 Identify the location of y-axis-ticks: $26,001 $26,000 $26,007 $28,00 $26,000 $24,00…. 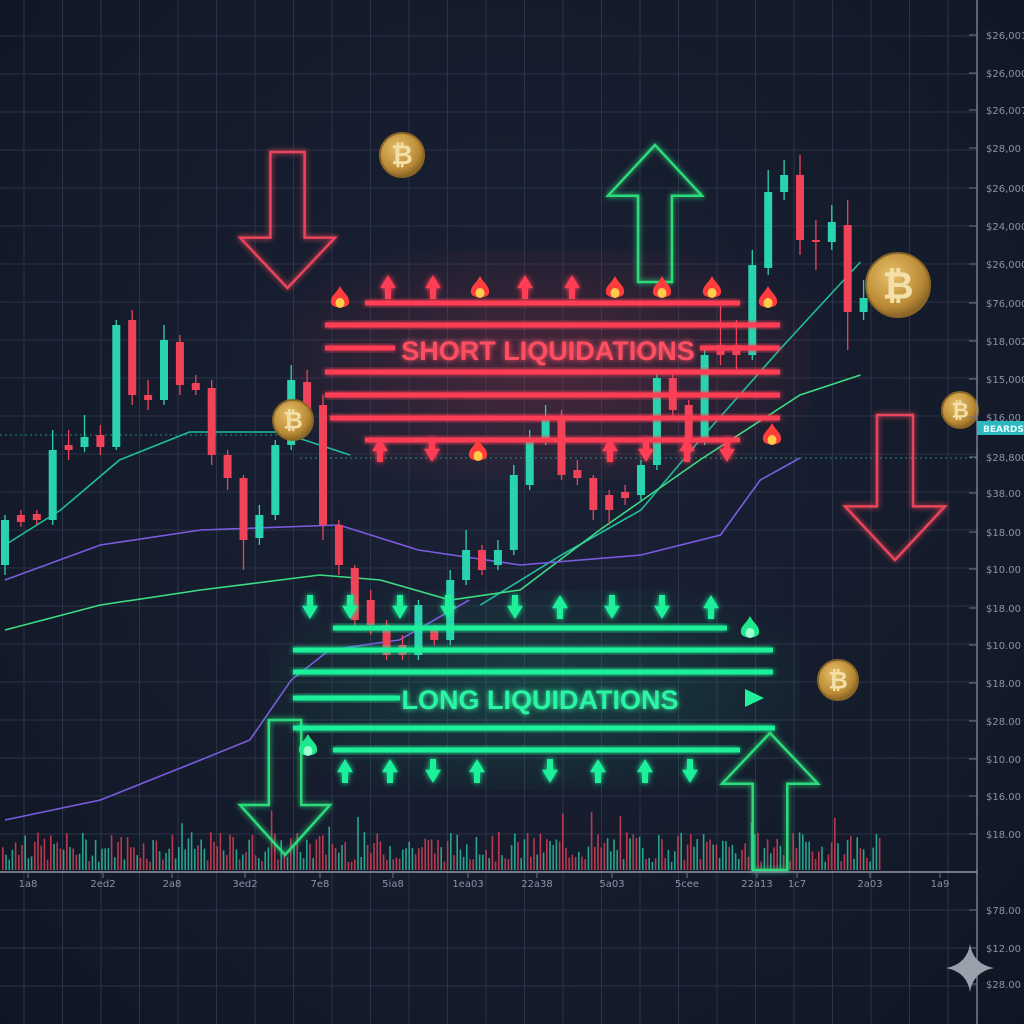
(996, 511).